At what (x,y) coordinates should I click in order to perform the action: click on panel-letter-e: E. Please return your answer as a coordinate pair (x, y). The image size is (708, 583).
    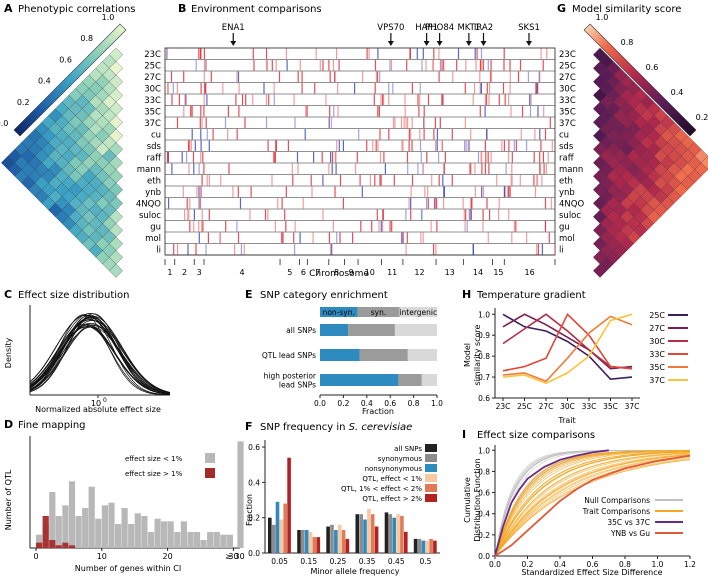
    Looking at the image, I should click on (249, 294).